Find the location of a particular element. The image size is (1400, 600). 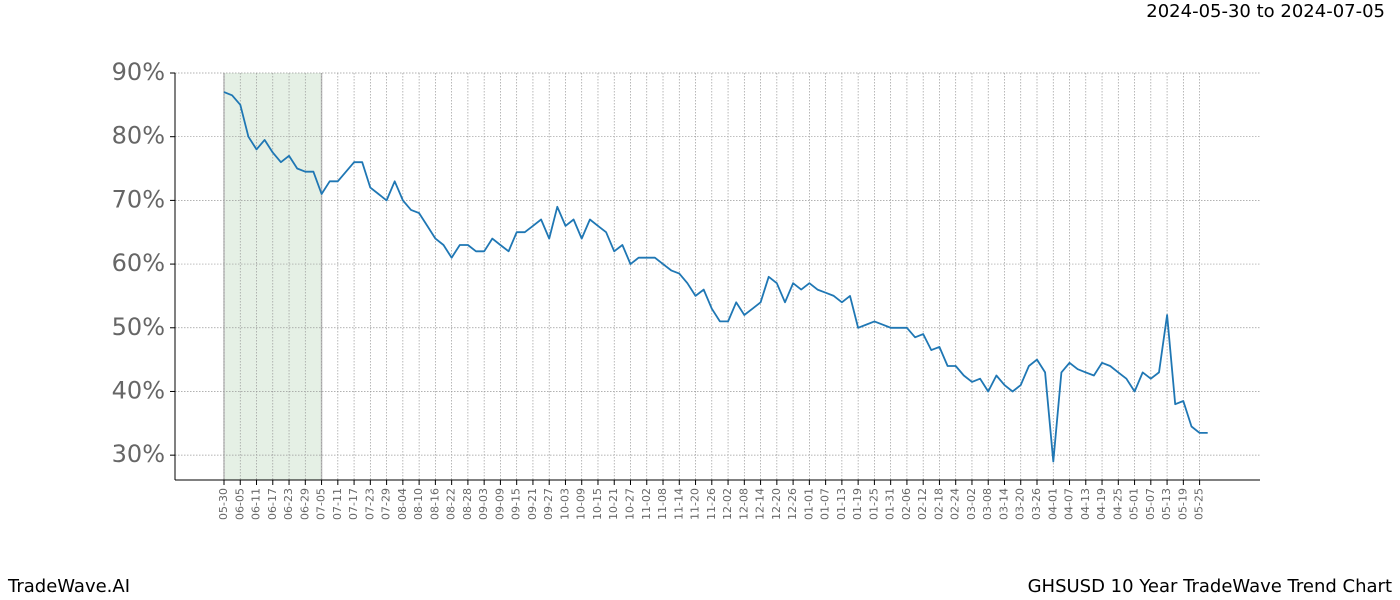

x-tick-label: 02-12 is located at coordinates (922, 504).